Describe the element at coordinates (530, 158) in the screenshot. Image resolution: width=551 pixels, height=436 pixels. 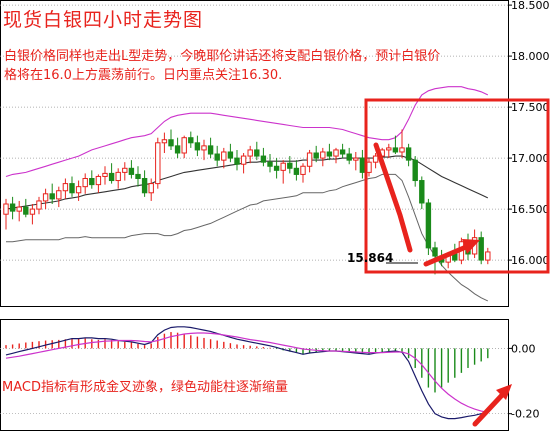
I see `price-tick-label: 17.000` at that location.